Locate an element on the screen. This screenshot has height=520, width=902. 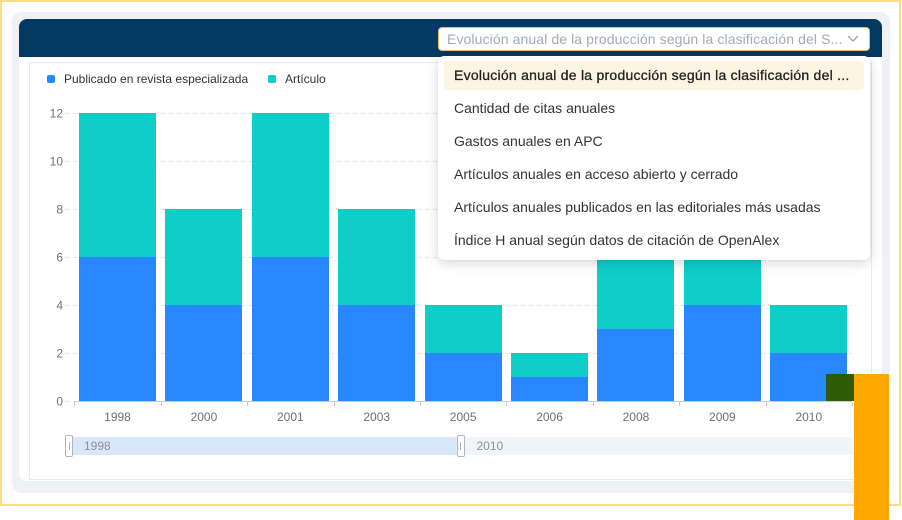
chevron-down-icon is located at coordinates (853, 38).